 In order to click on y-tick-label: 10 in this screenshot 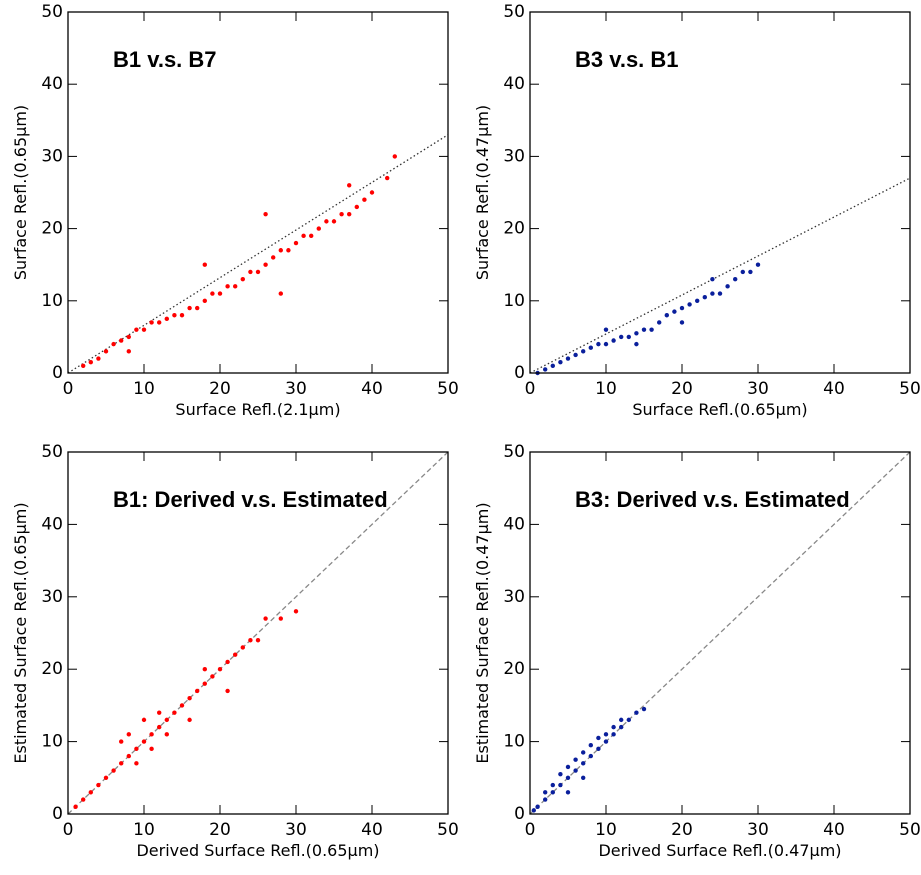, I will do `click(514, 742)`.